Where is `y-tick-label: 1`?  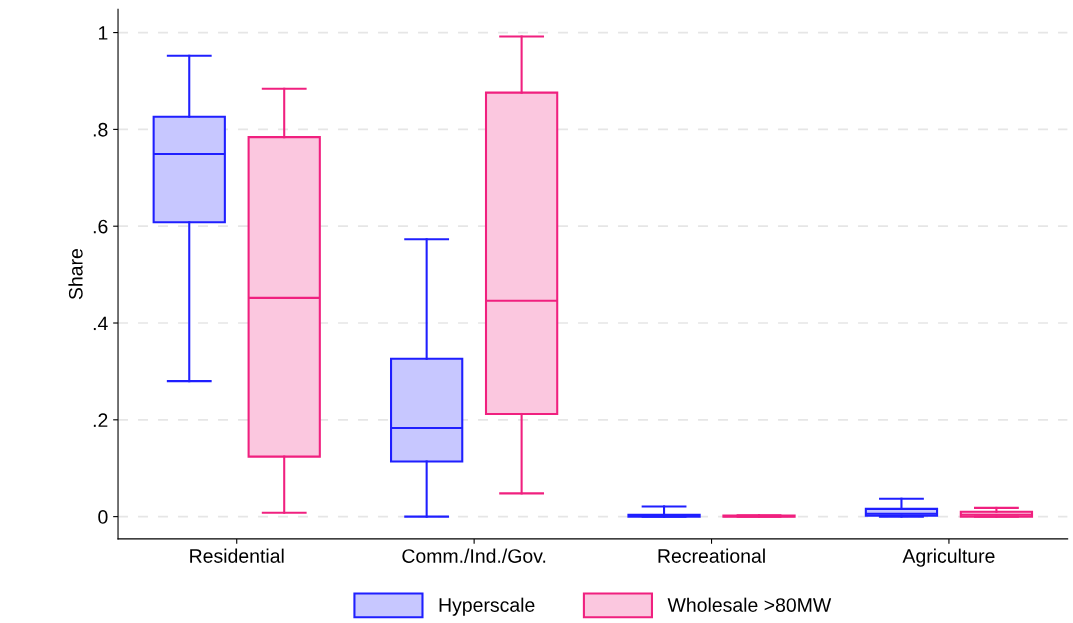 y-tick-label: 1 is located at coordinates (103, 33).